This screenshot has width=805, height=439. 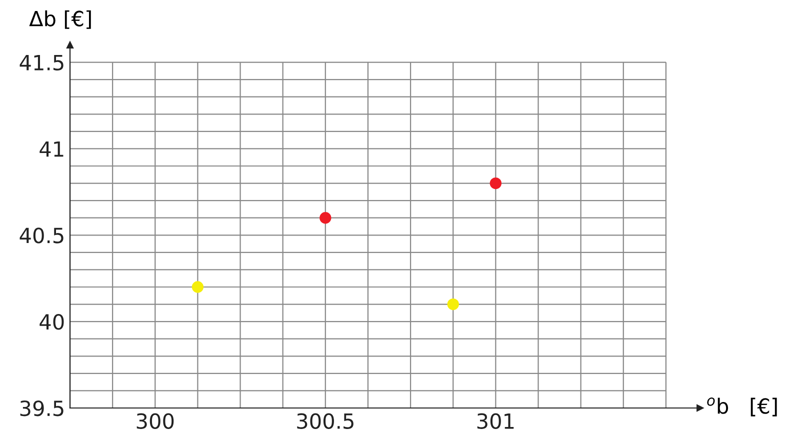 What do you see at coordinates (60, 19) in the screenshot?
I see `y-axis-title: Δb [€]` at bounding box center [60, 19].